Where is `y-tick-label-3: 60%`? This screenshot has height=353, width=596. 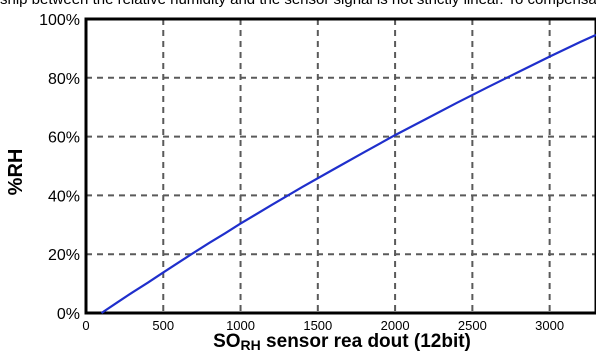 y-tick-label-3: 60% is located at coordinates (64, 138).